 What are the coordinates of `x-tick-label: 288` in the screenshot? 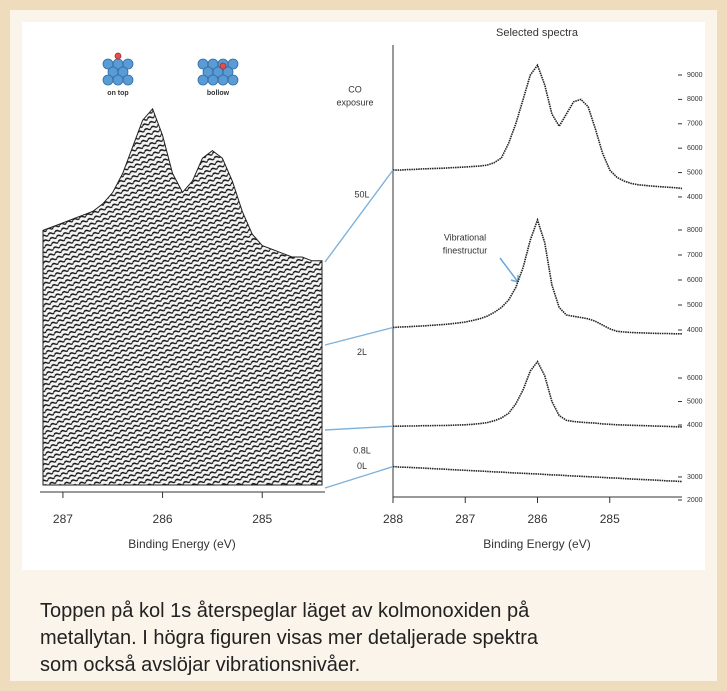 It's located at (393, 519).